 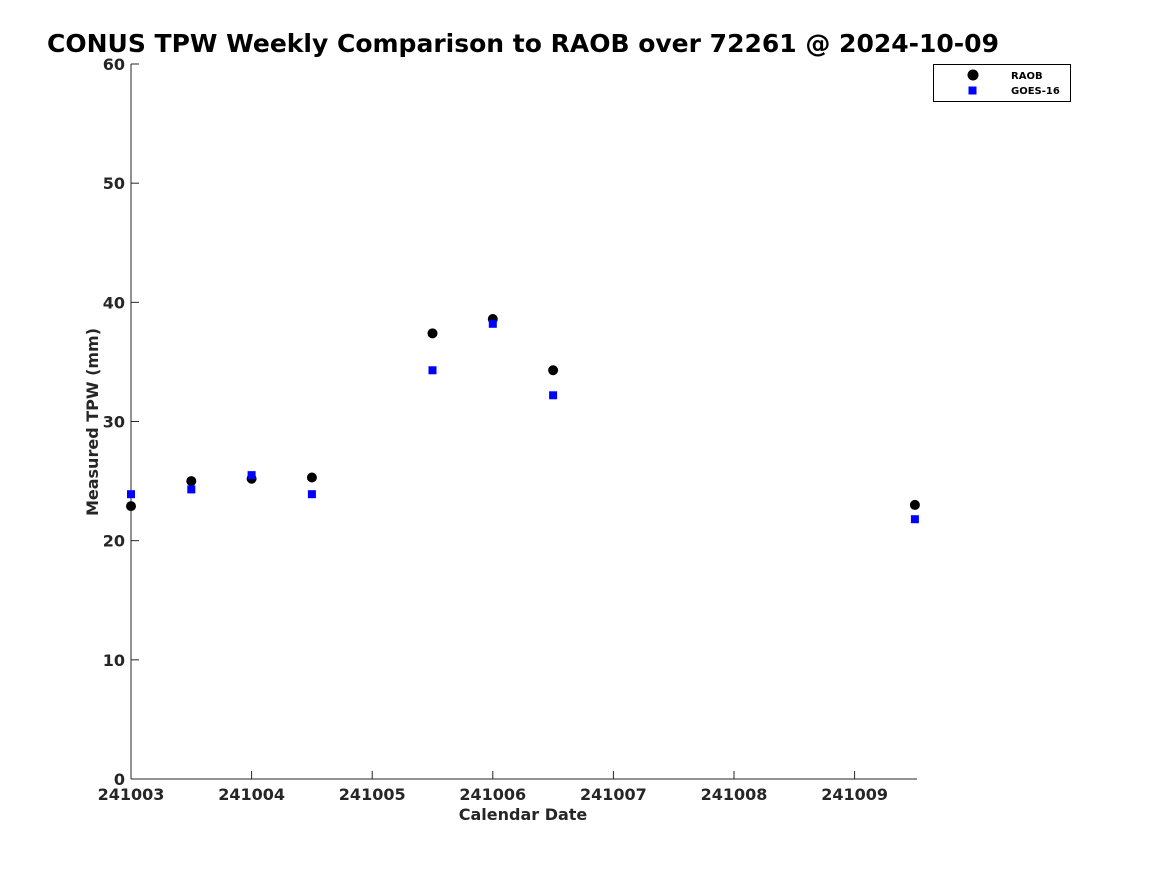 I want to click on legend-goes16-label: GOES-16, so click(x=1035, y=91).